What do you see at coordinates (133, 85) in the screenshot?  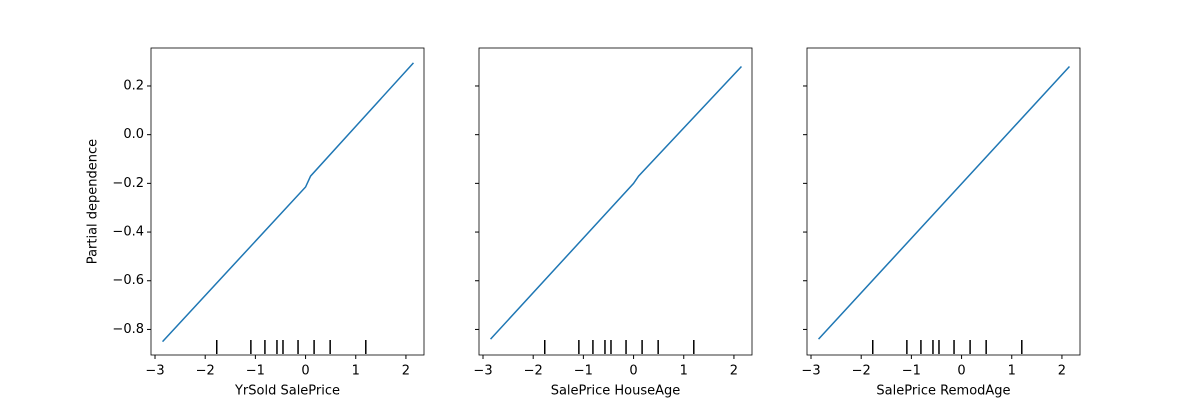 I see `y-tick-label: 0.2` at bounding box center [133, 85].